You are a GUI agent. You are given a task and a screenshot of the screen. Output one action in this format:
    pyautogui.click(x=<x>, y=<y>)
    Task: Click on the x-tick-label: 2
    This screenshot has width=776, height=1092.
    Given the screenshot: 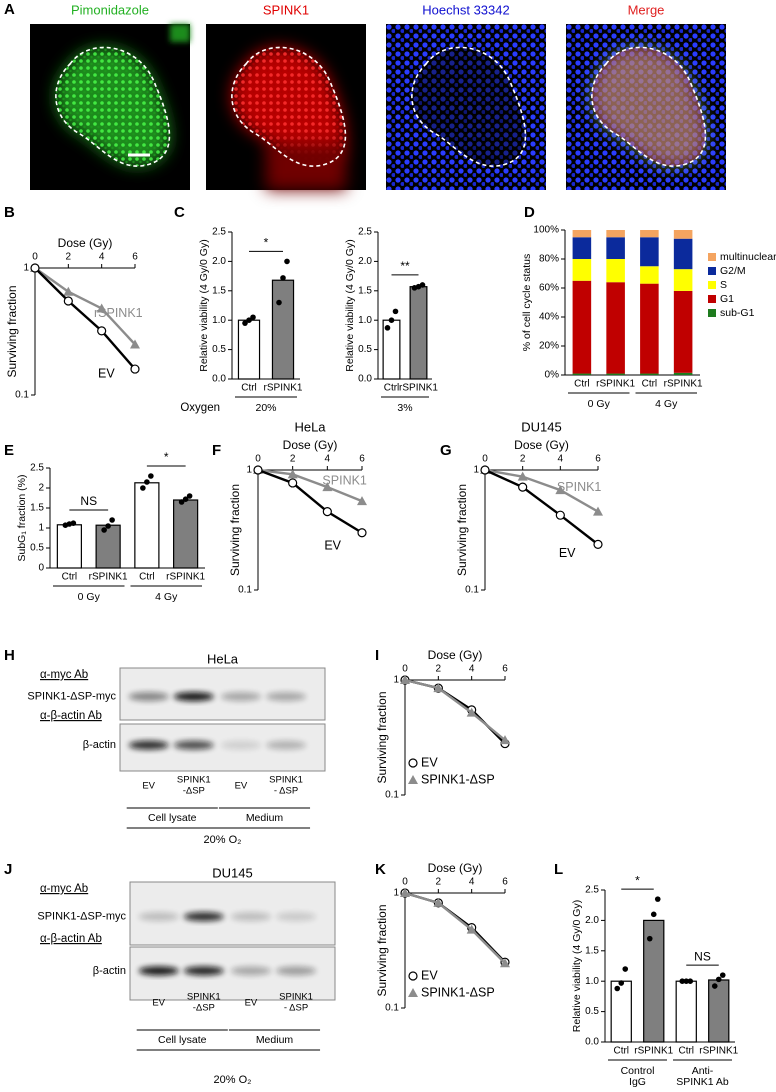 What is the action you would take?
    pyautogui.click(x=293, y=459)
    